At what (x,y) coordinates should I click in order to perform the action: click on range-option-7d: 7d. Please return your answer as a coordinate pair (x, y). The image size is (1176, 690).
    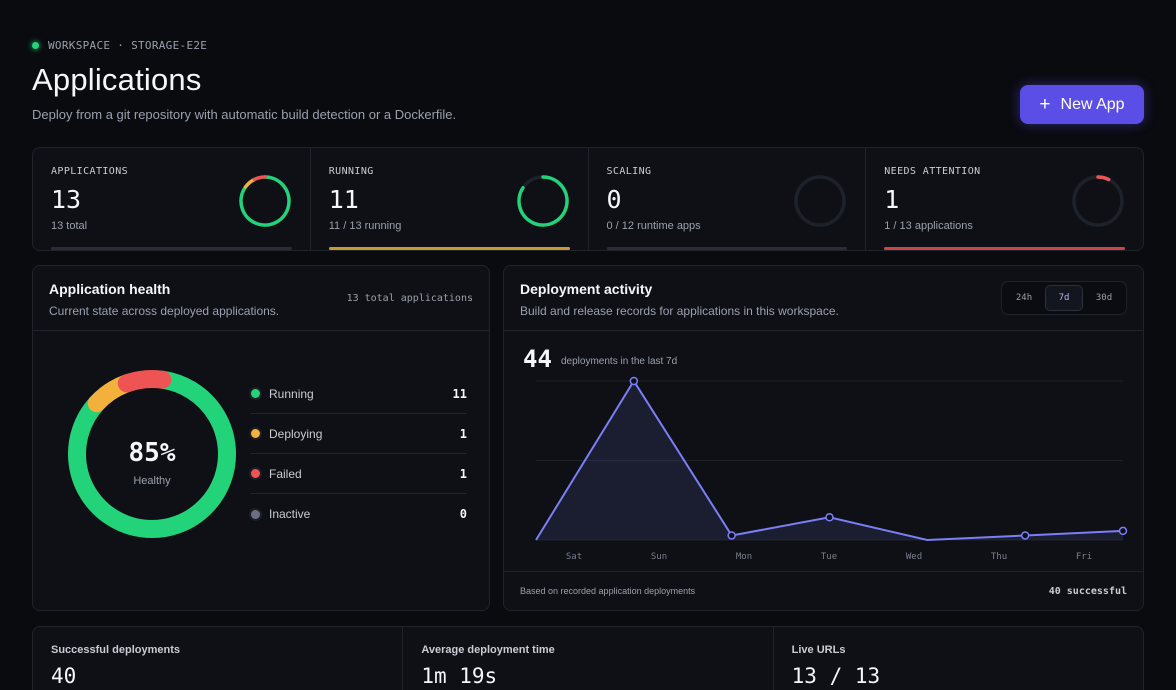
    Looking at the image, I should click on (1064, 298).